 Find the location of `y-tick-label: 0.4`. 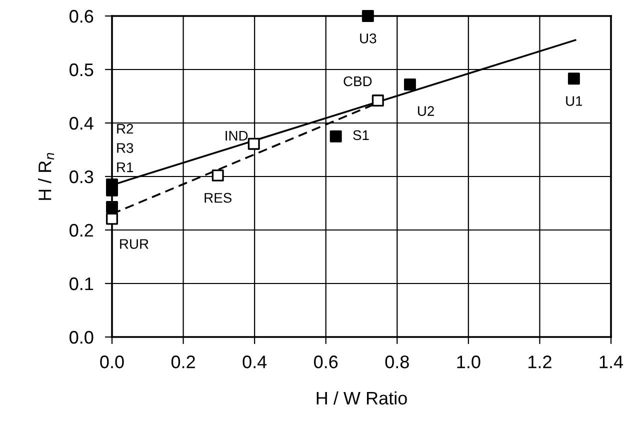

y-tick-label: 0.4 is located at coordinates (82, 123).